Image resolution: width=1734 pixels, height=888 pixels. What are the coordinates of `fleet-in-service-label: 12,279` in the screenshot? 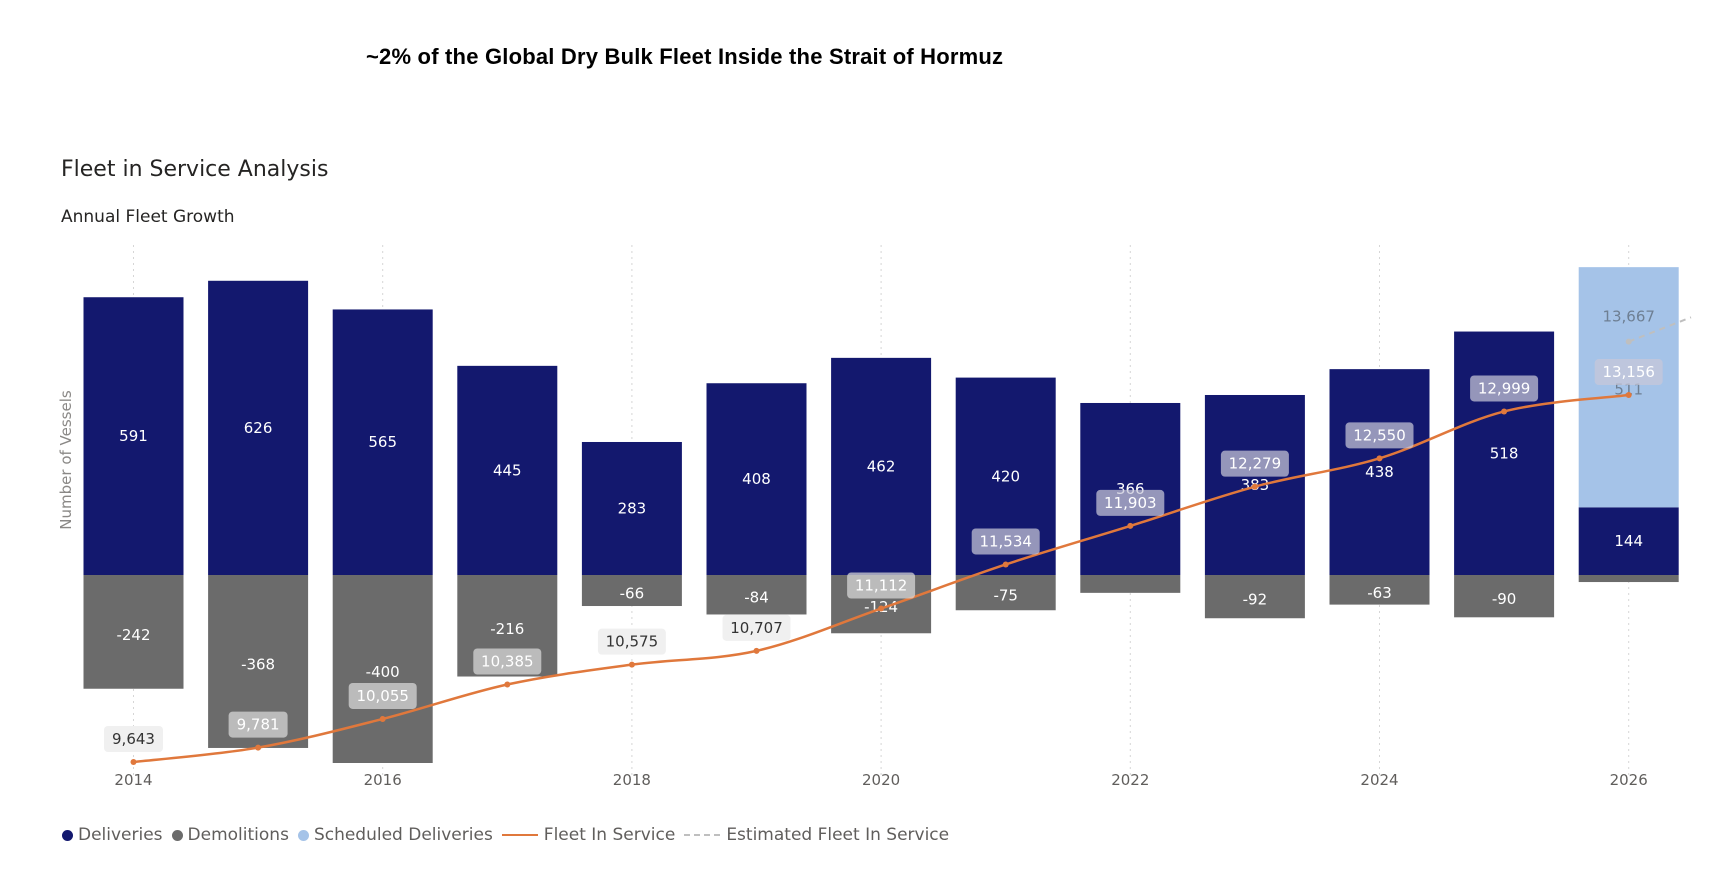 It's located at (1255, 464).